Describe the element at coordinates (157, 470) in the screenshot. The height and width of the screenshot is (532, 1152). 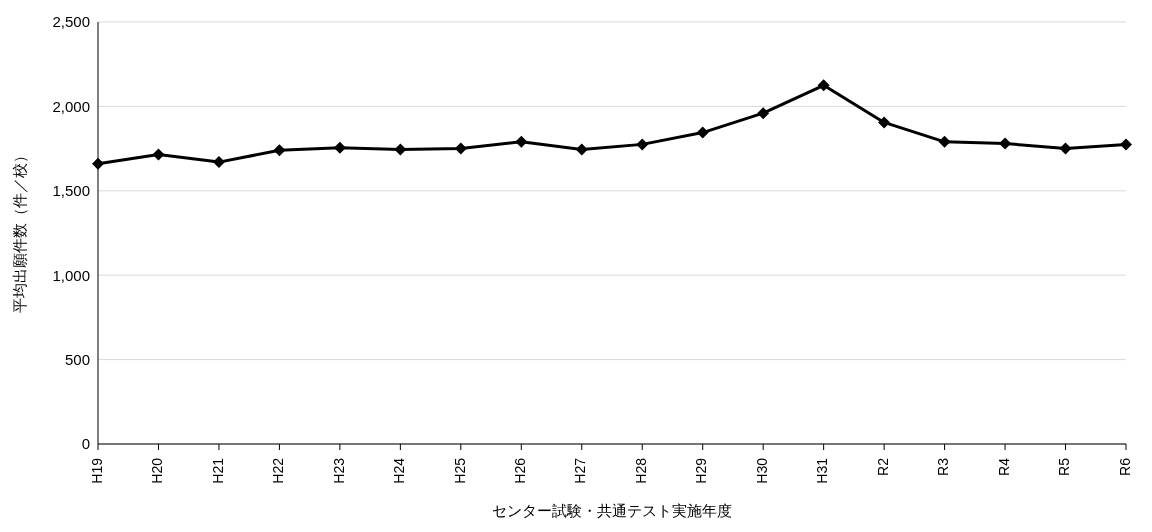
I see `x-tick-label: H20` at that location.